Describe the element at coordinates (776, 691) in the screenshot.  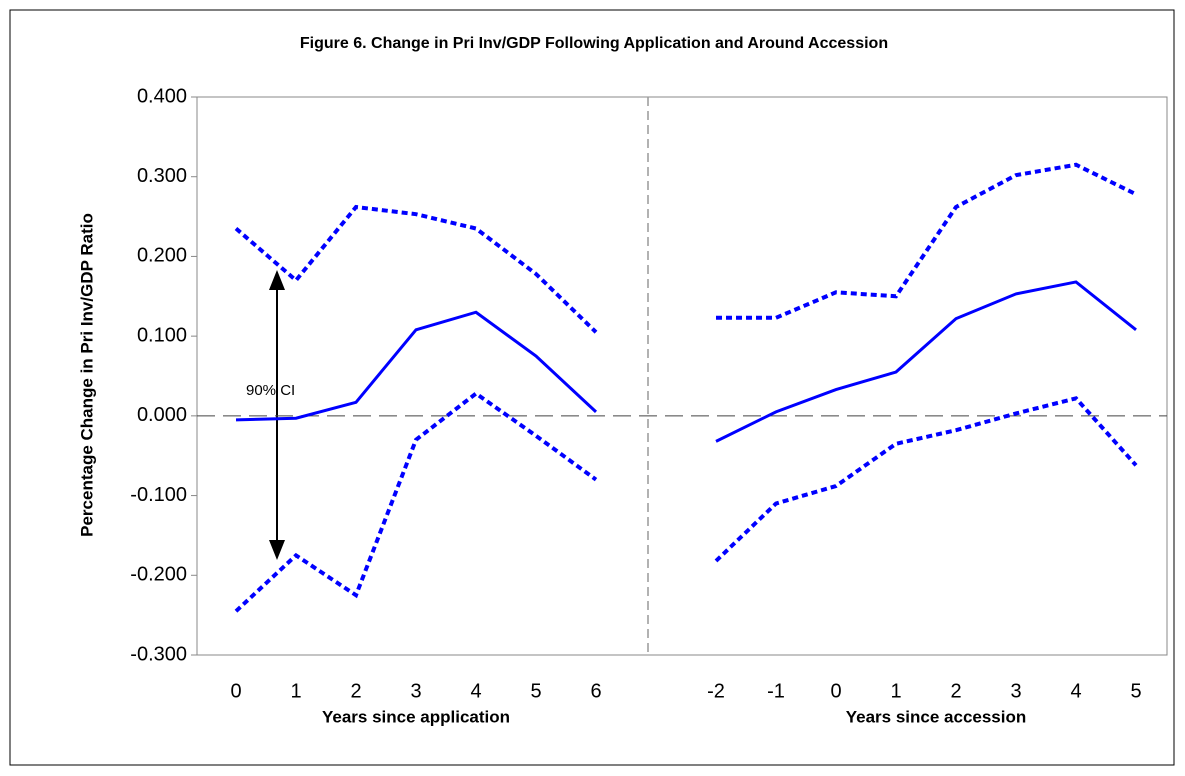
I see `x-tick-label: -1` at that location.